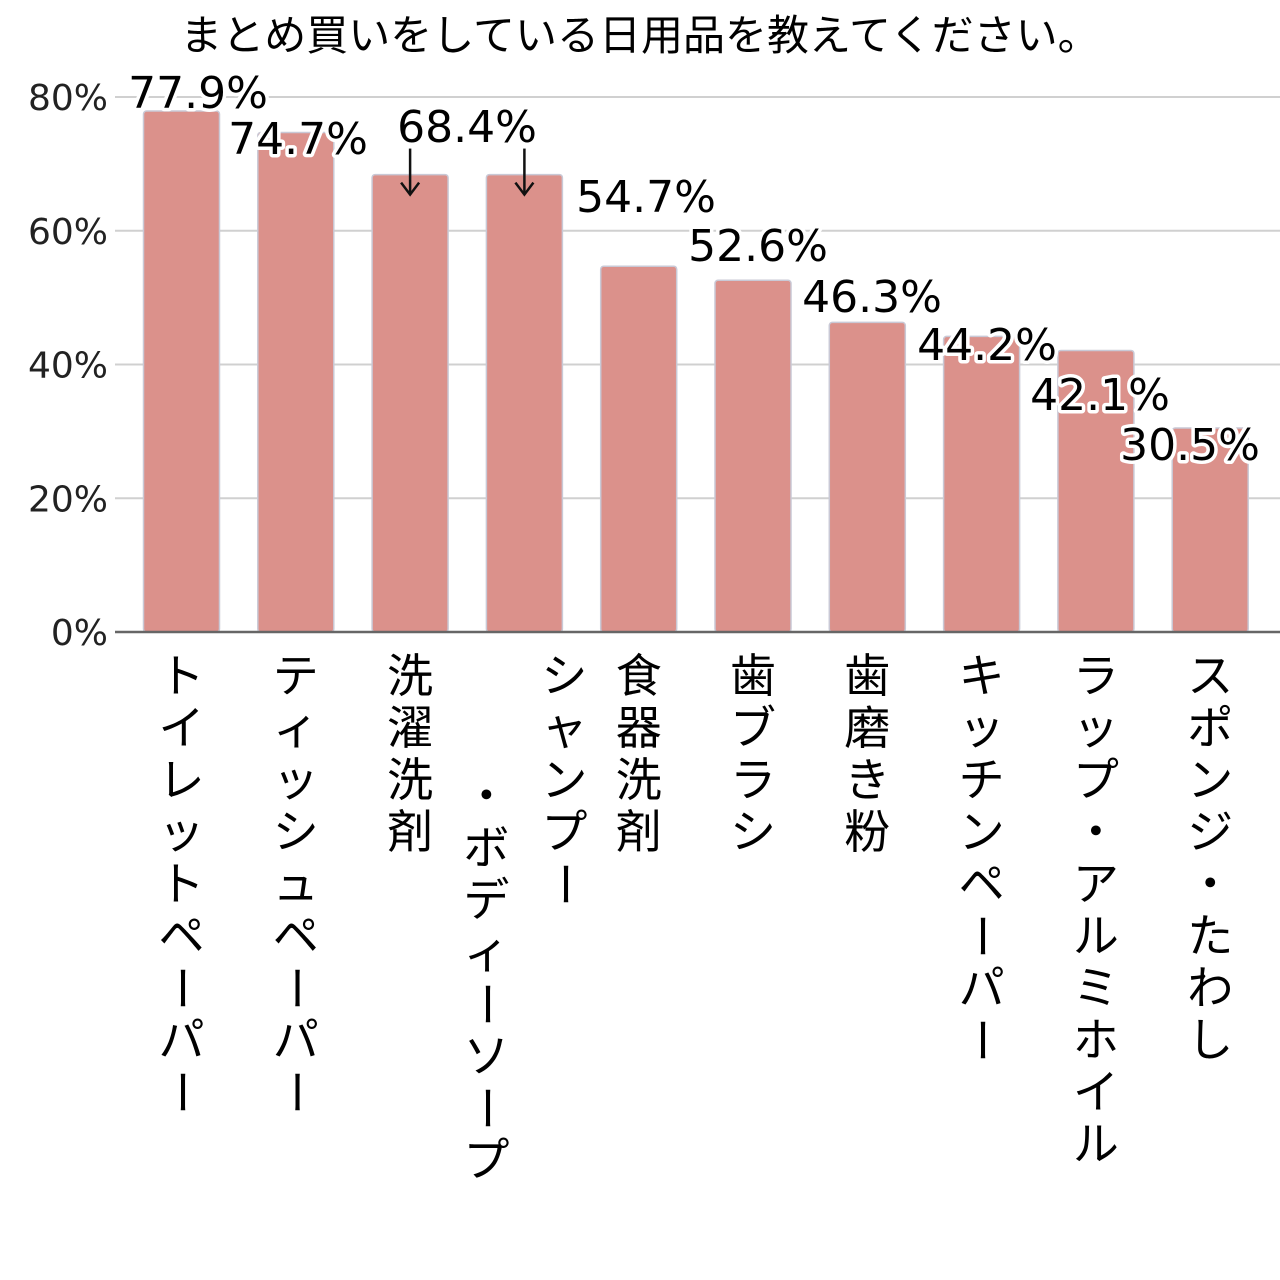  I want to click on value-label: 46.3%, so click(872, 297).